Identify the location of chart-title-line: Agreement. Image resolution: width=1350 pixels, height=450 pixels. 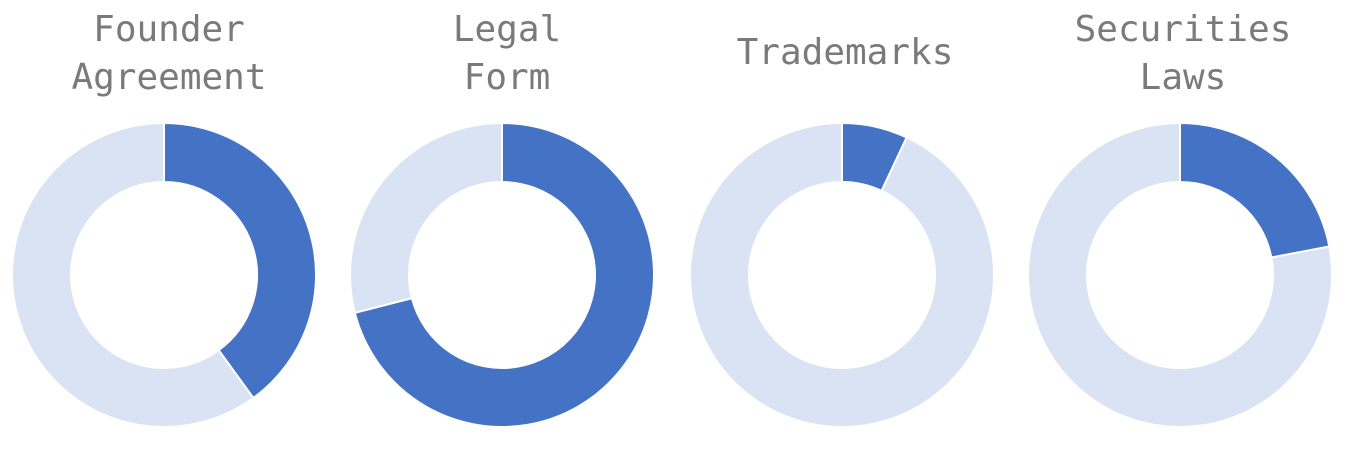
(169, 77).